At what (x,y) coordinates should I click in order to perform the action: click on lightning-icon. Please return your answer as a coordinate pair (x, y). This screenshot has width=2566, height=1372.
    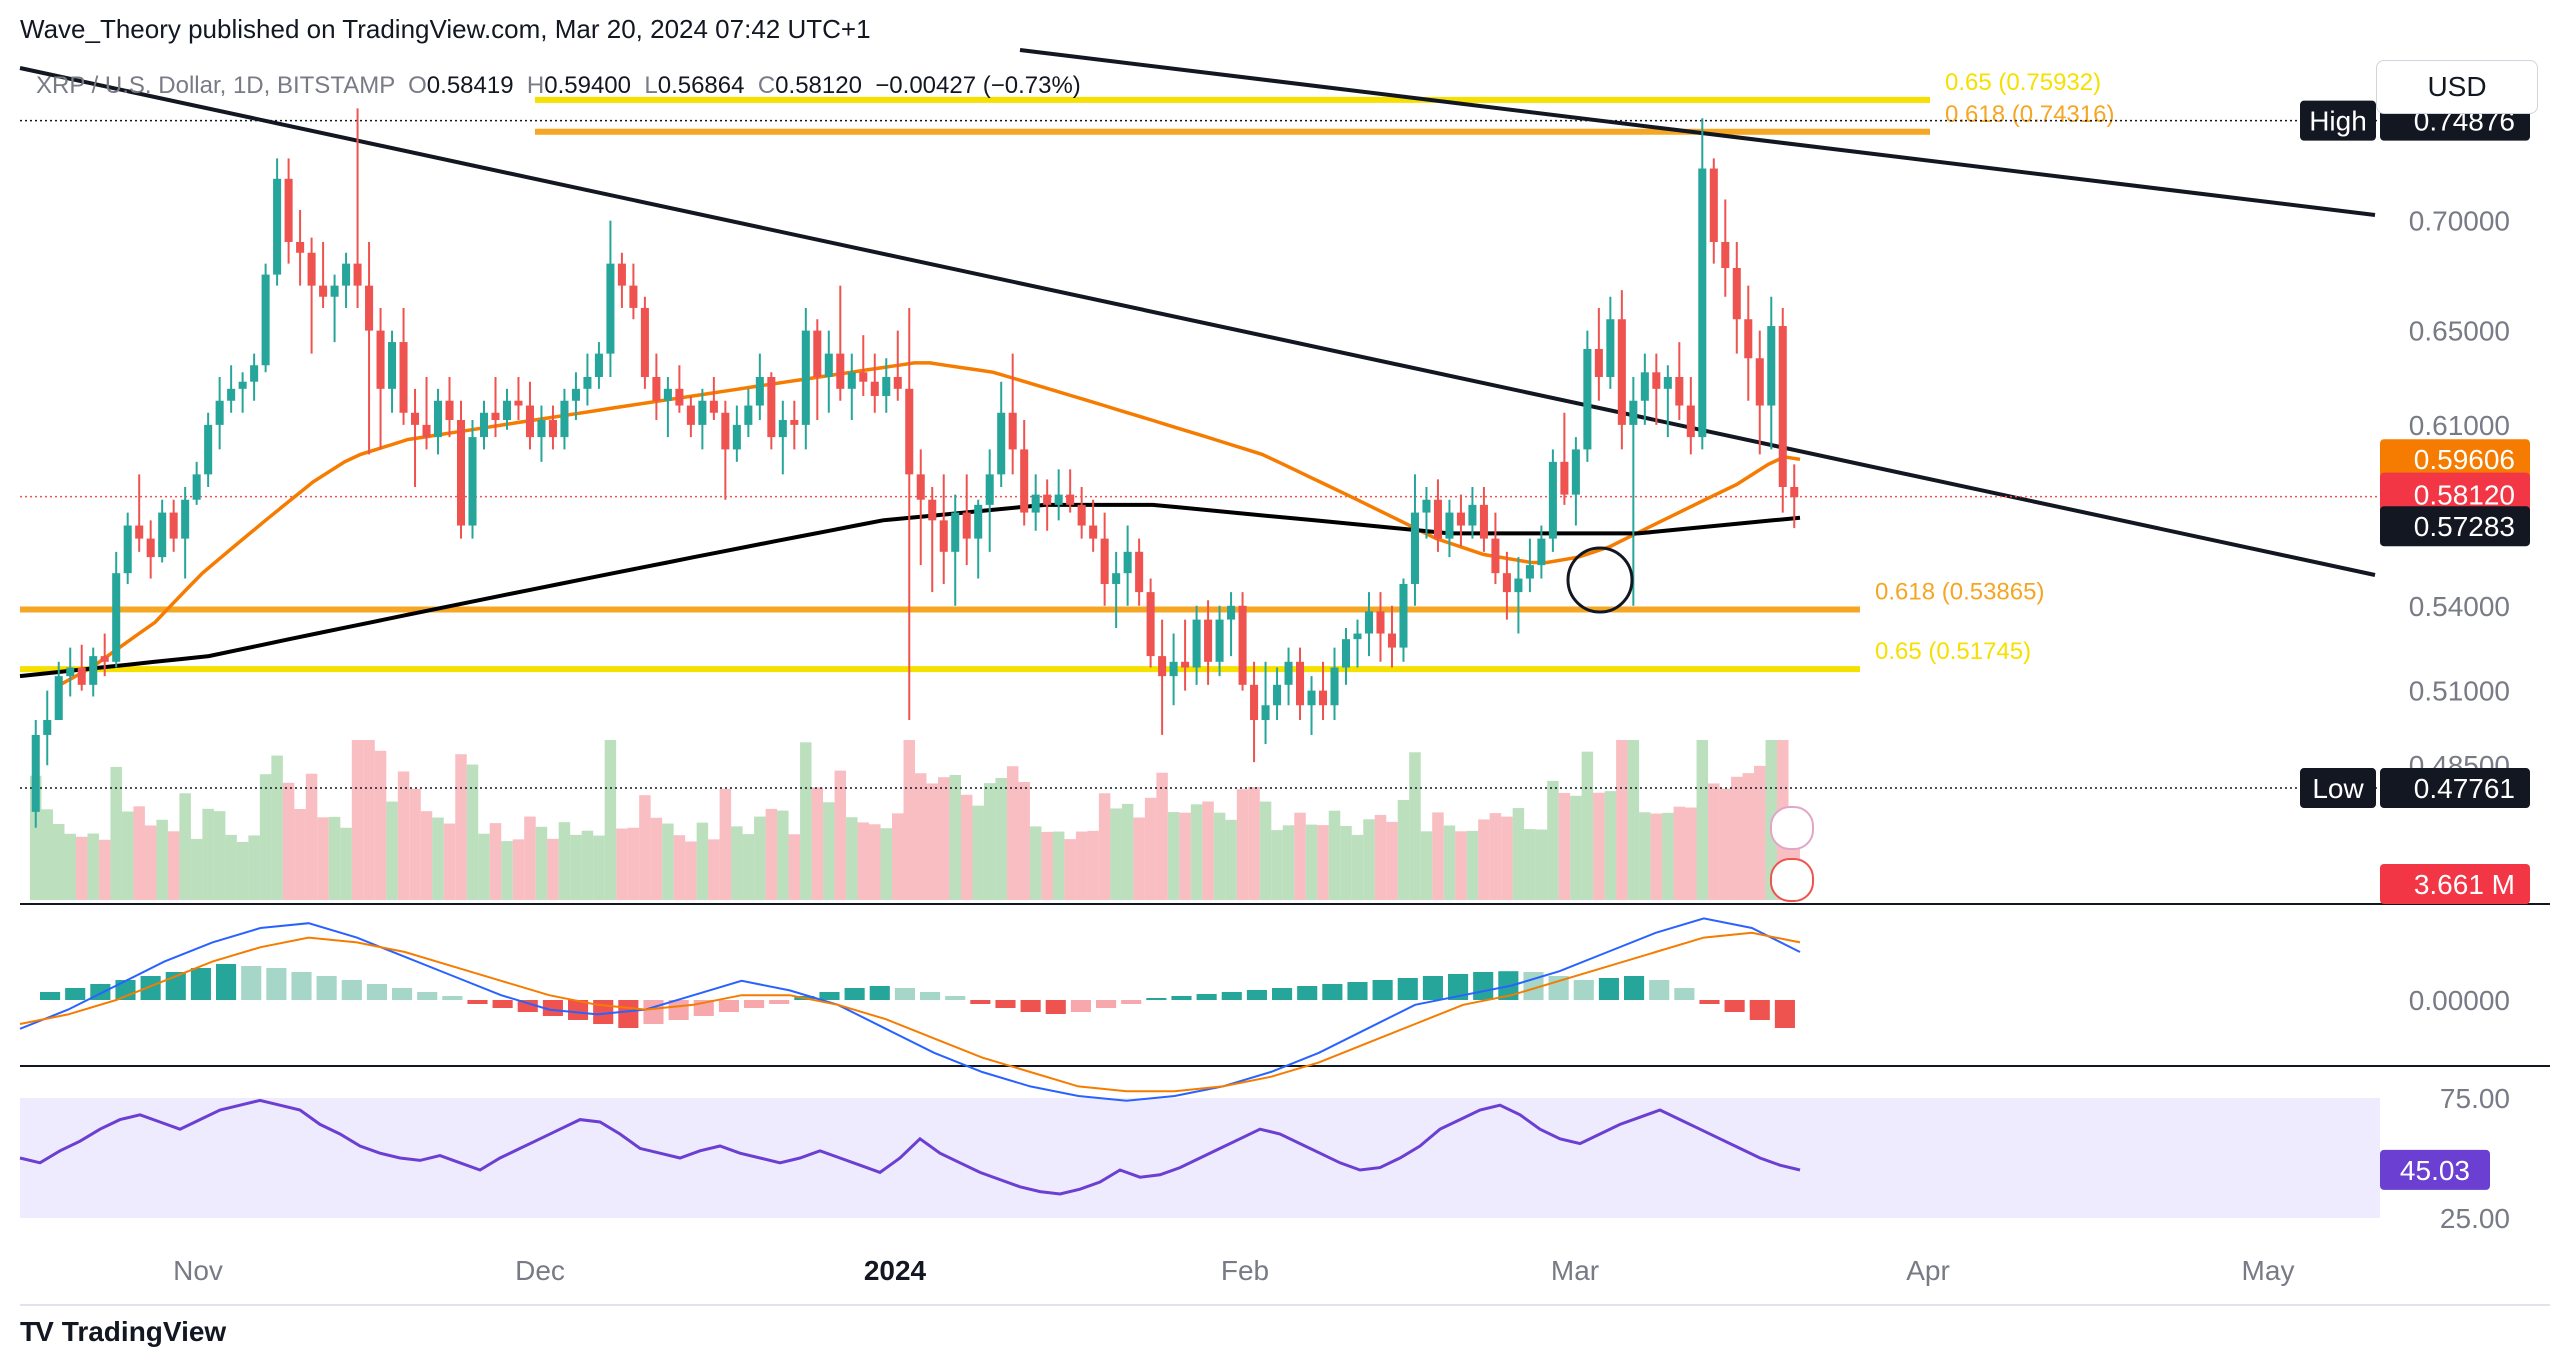
    Looking at the image, I should click on (1792, 828).